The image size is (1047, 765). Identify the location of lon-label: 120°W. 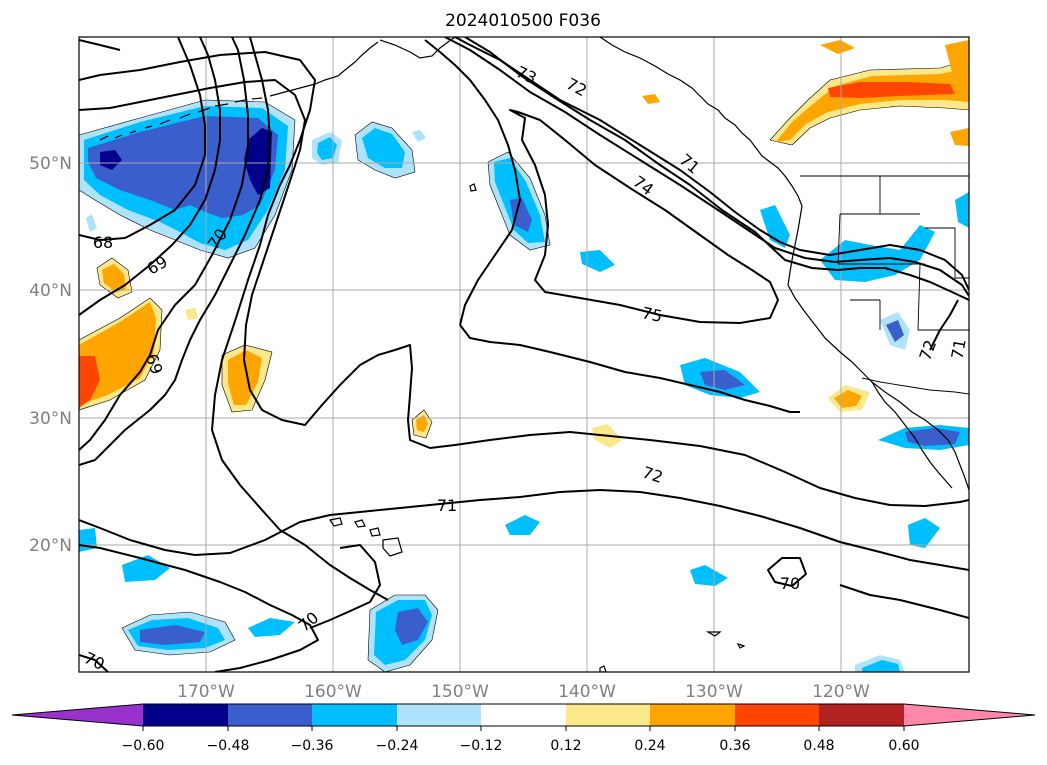
(841, 692).